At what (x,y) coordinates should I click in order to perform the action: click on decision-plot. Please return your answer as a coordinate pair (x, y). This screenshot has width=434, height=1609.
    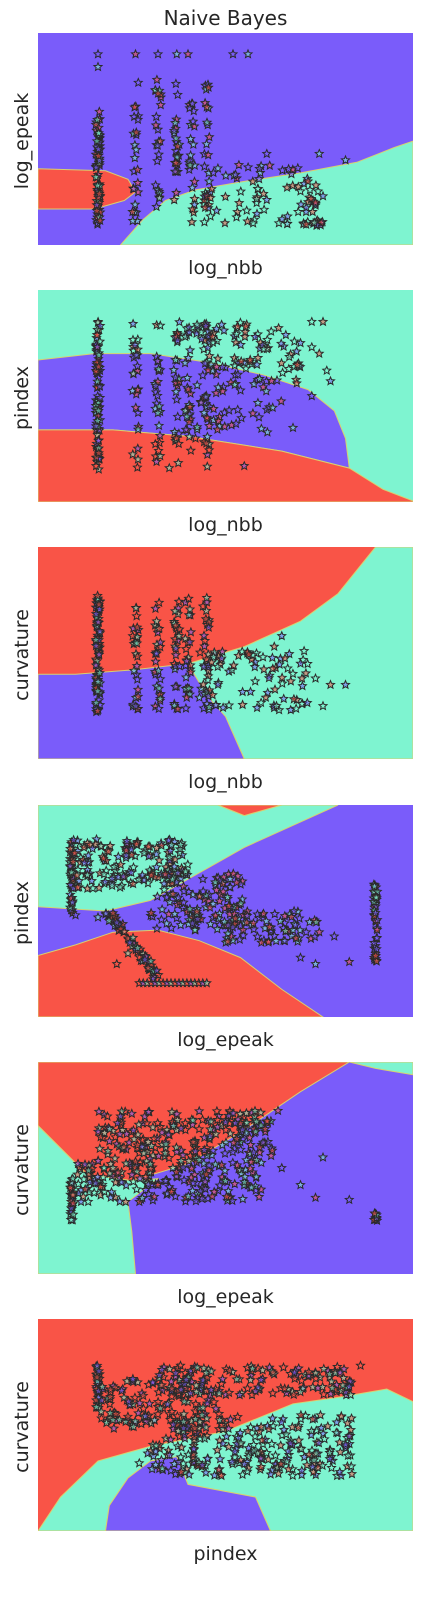
    Looking at the image, I should click on (225, 1425).